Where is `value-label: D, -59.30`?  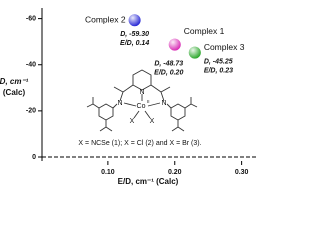 value-label: D, -59.30 is located at coordinates (134, 34).